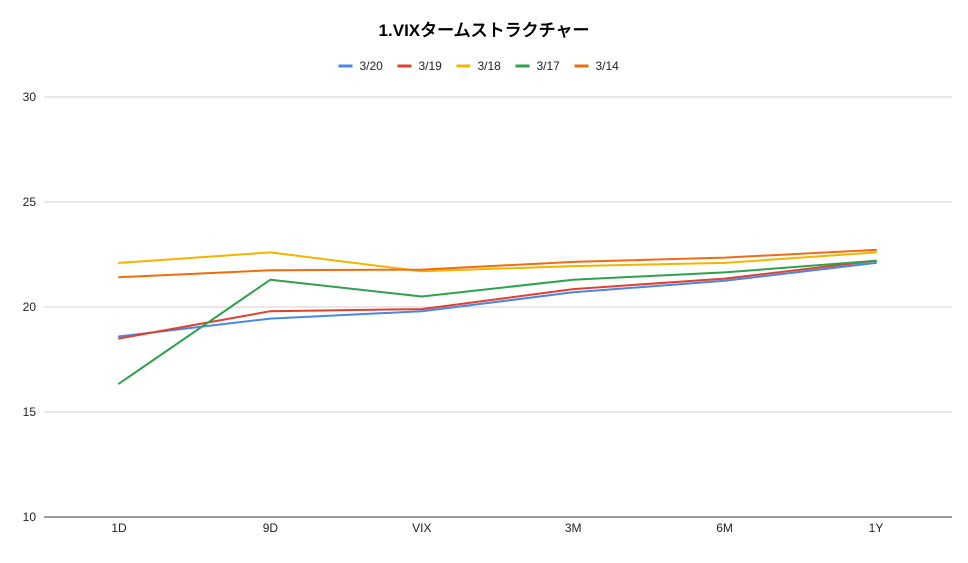 The image size is (968, 563). Describe the element at coordinates (271, 528) in the screenshot. I see `x-tick-label: 9D` at that location.